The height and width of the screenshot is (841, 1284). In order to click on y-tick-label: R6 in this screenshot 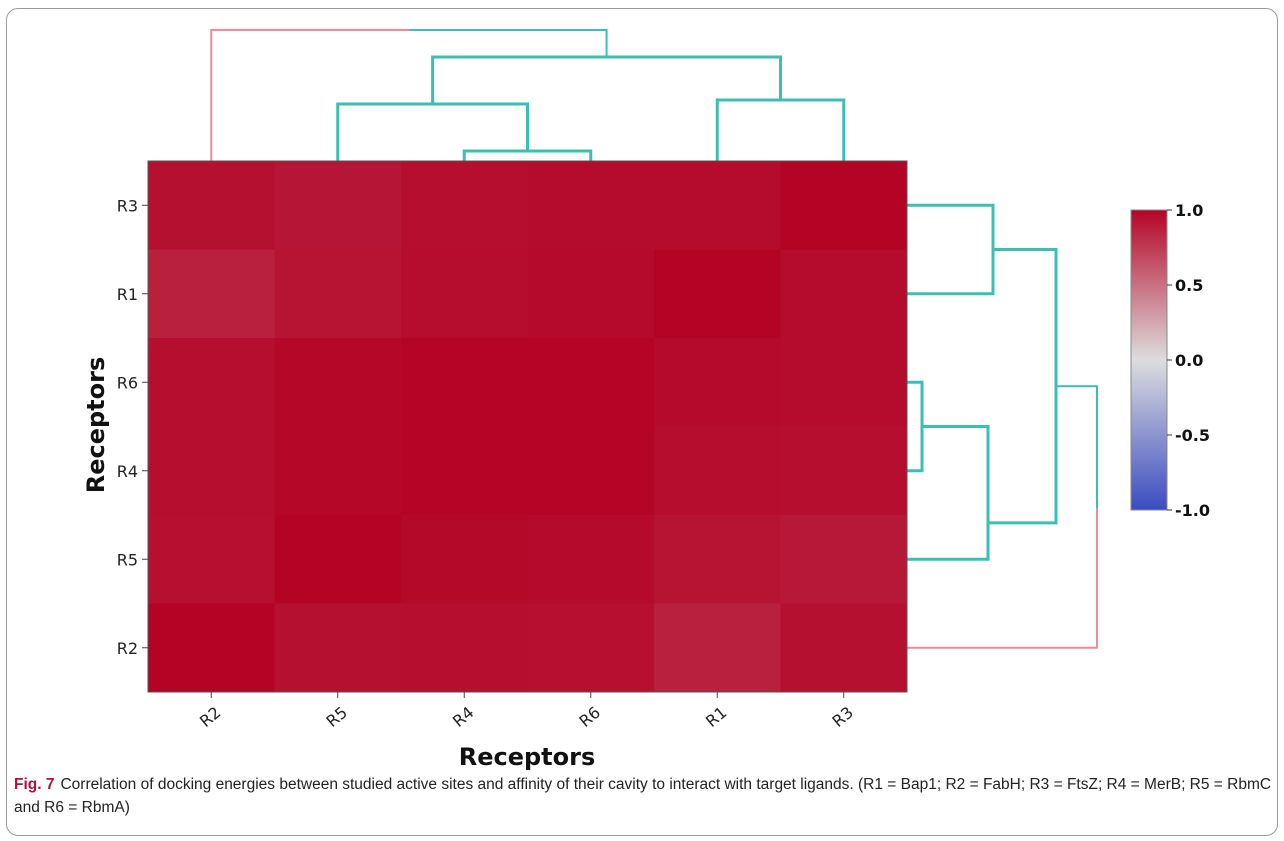, I will do `click(127, 382)`.